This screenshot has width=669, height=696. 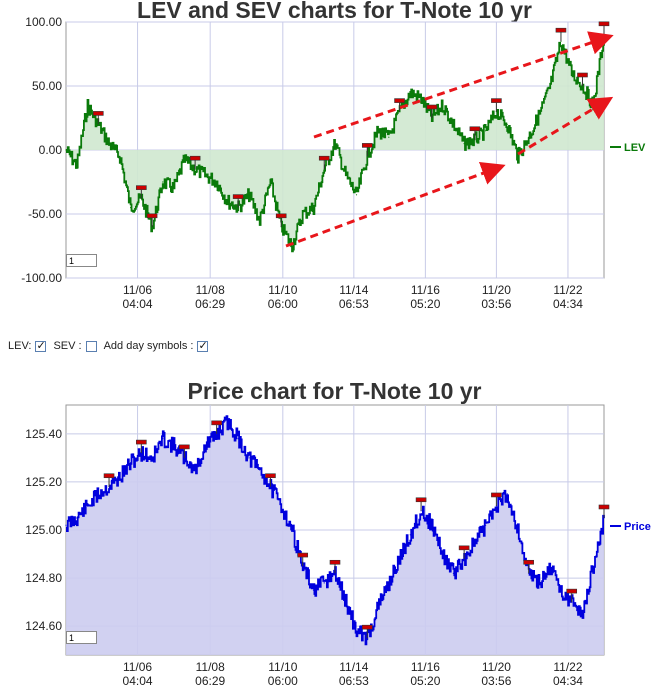 What do you see at coordinates (565, 126) in the screenshot?
I see `trend-arrow` at bounding box center [565, 126].